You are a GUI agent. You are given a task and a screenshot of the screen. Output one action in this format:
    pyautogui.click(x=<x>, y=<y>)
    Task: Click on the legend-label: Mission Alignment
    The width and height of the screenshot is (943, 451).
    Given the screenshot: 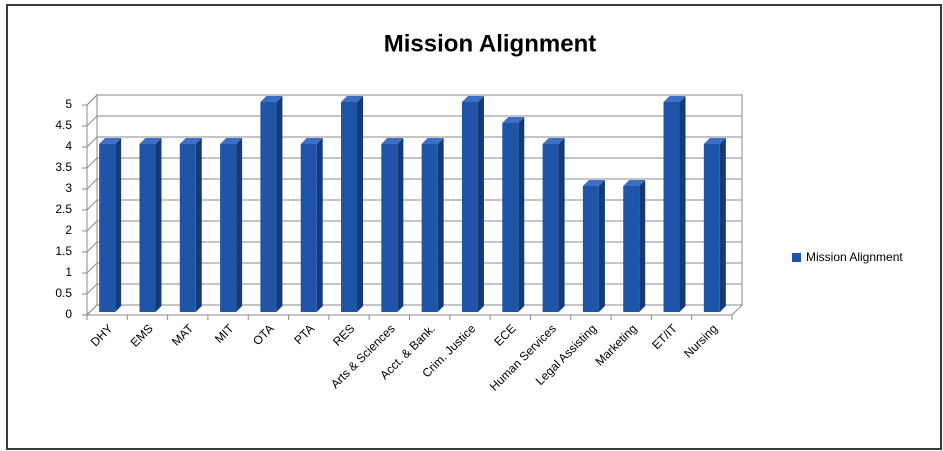 What is the action you would take?
    pyautogui.click(x=854, y=257)
    